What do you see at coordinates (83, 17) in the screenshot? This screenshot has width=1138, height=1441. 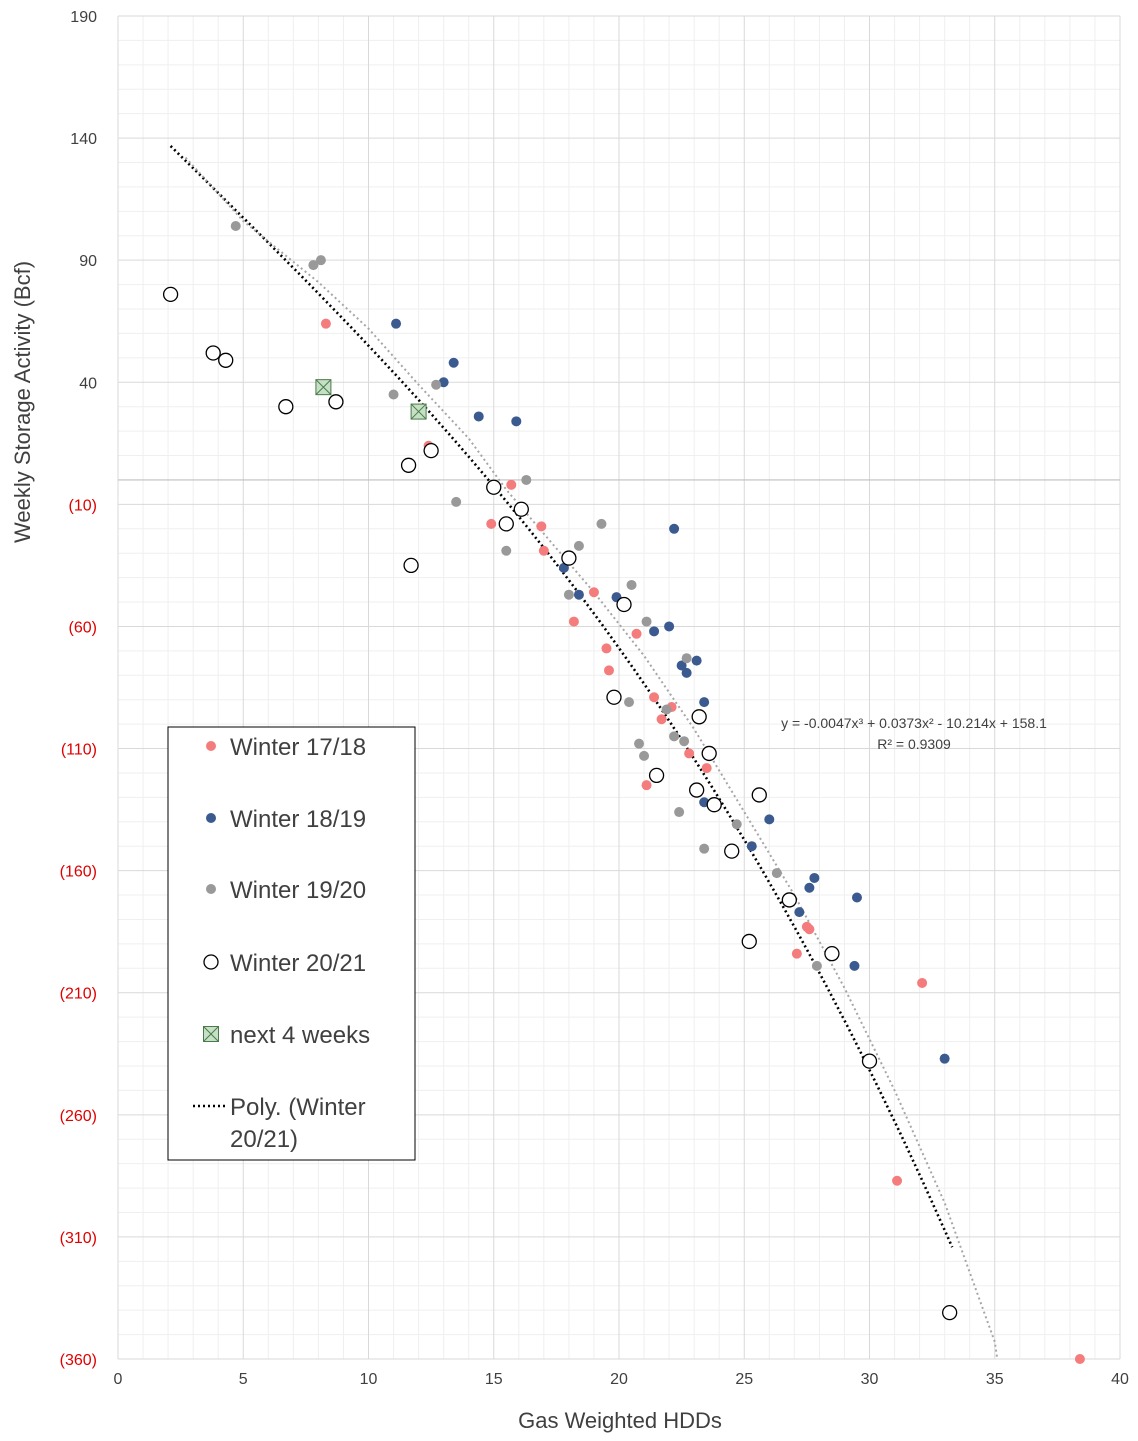 I see `y-tick-label: 190` at bounding box center [83, 17].